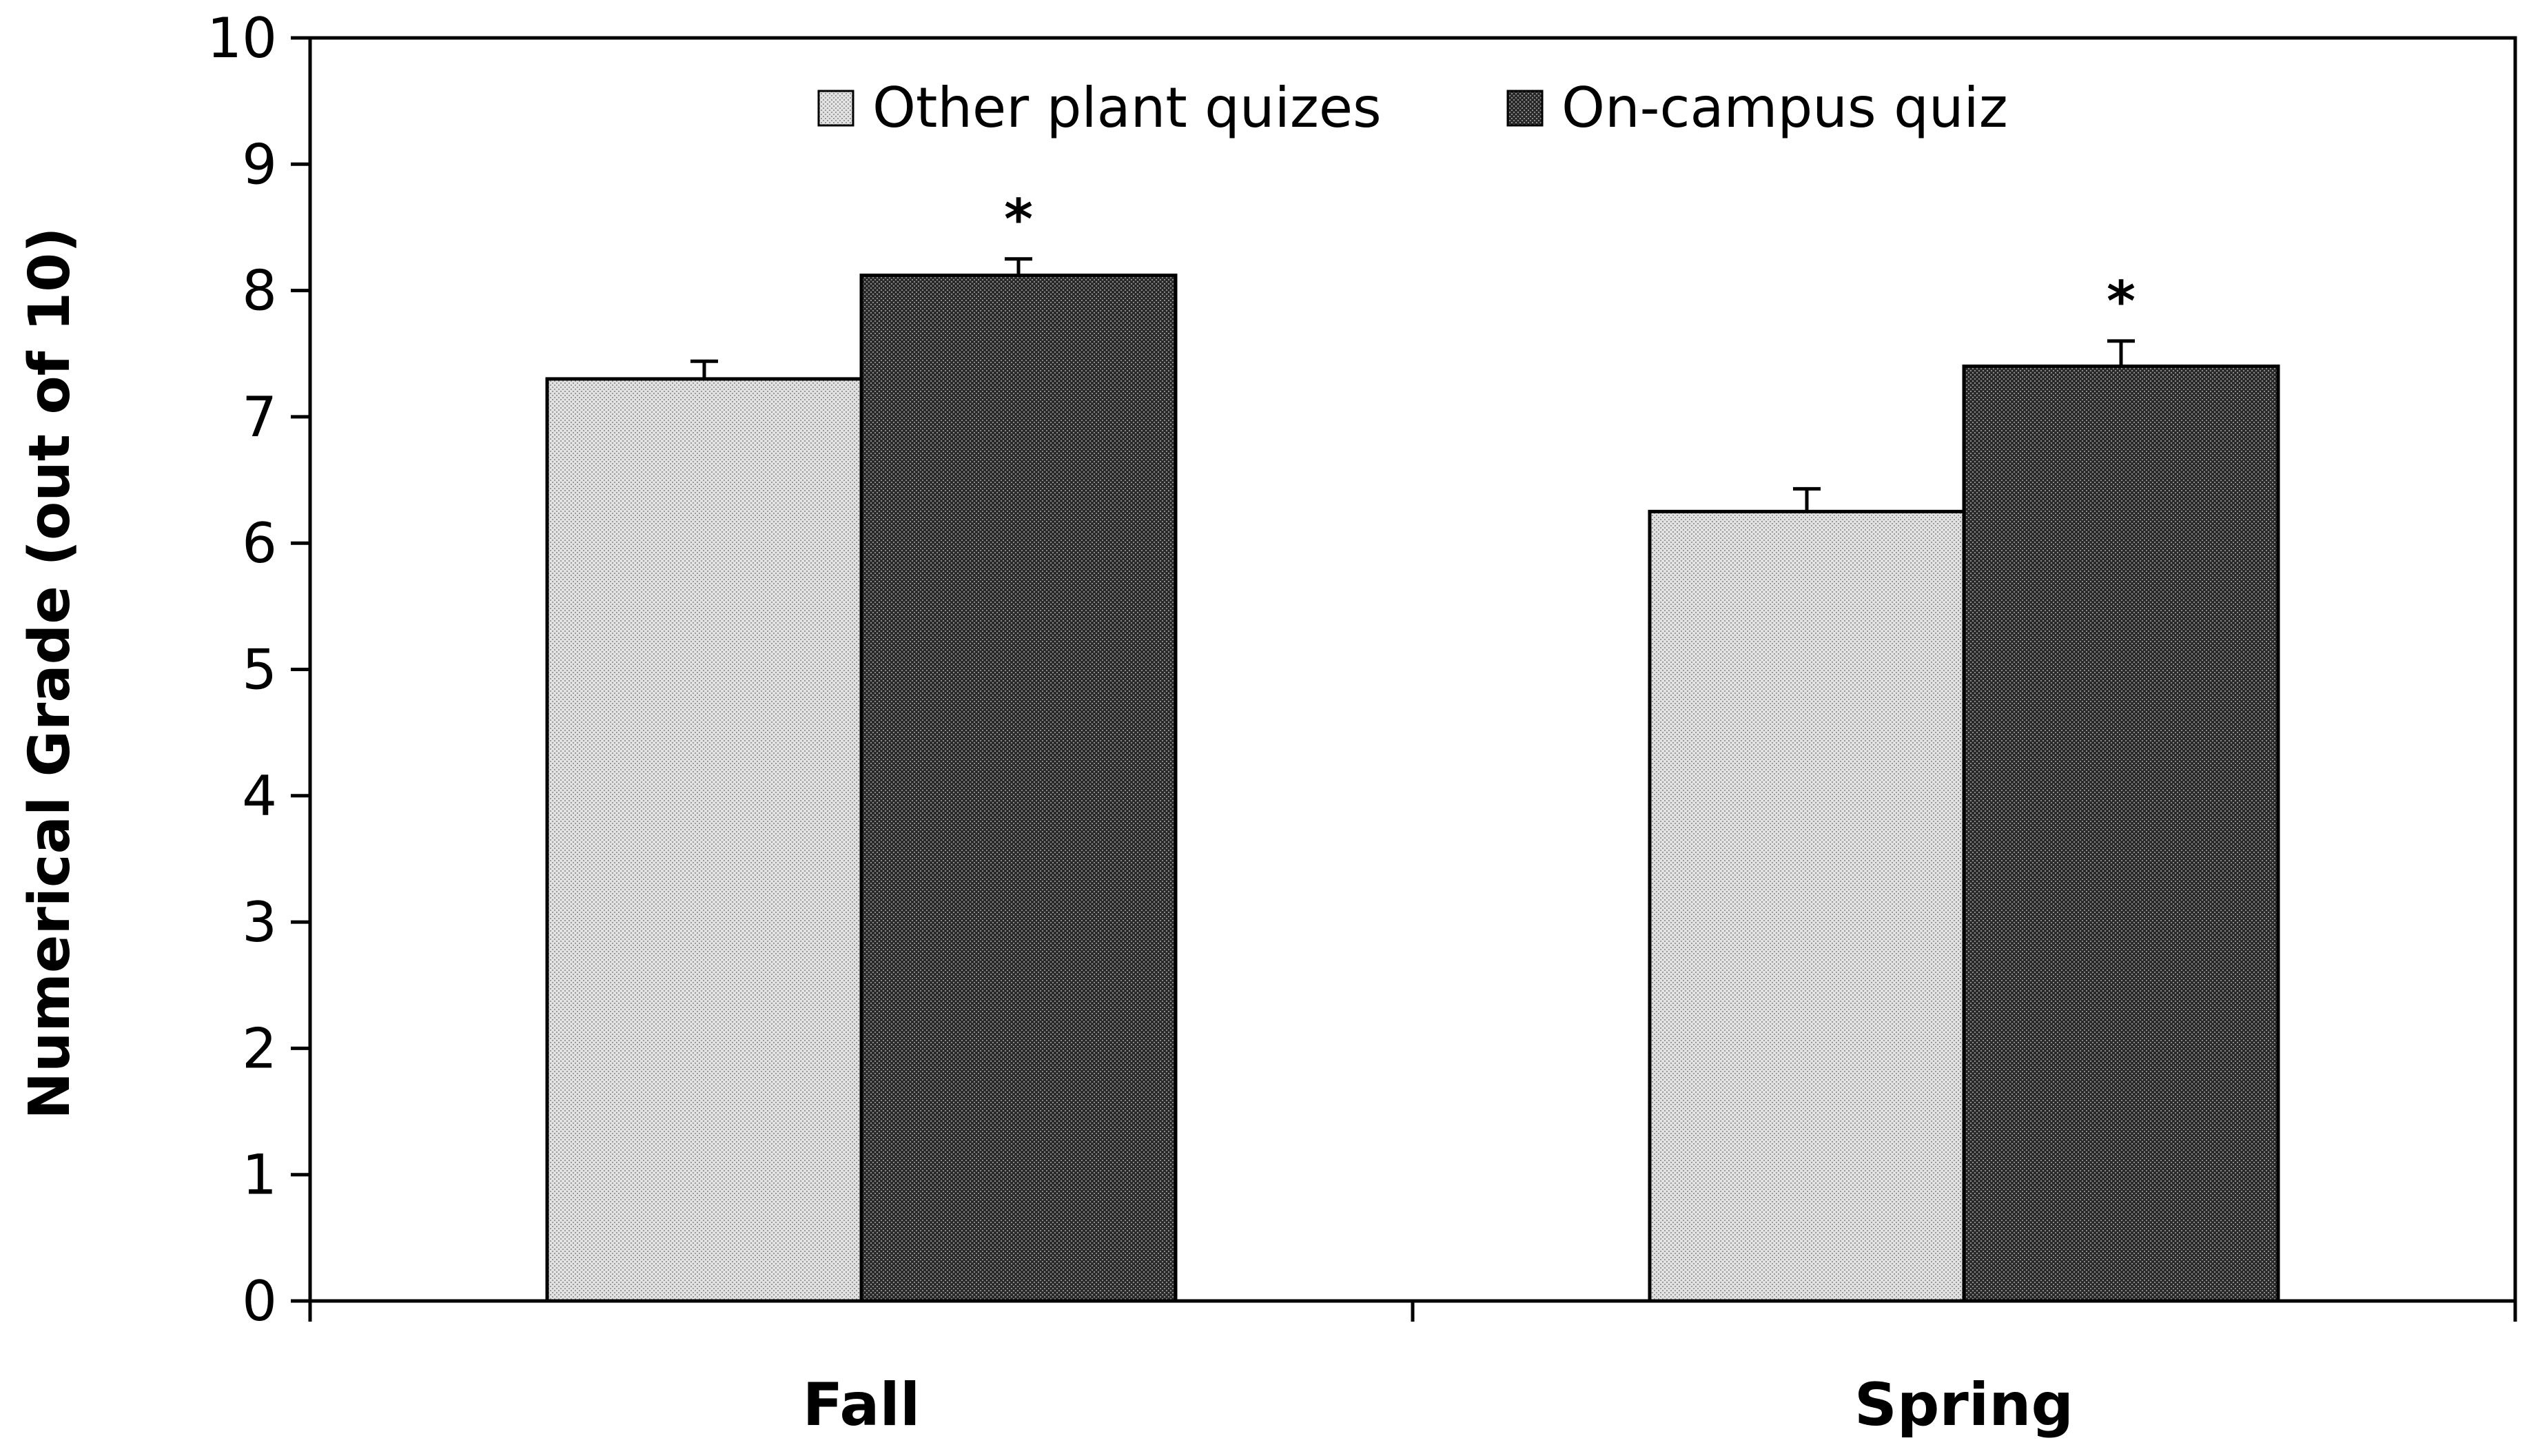 This screenshot has width=2529, height=1456. What do you see at coordinates (259, 417) in the screenshot?
I see `y-tick-label: 7` at bounding box center [259, 417].